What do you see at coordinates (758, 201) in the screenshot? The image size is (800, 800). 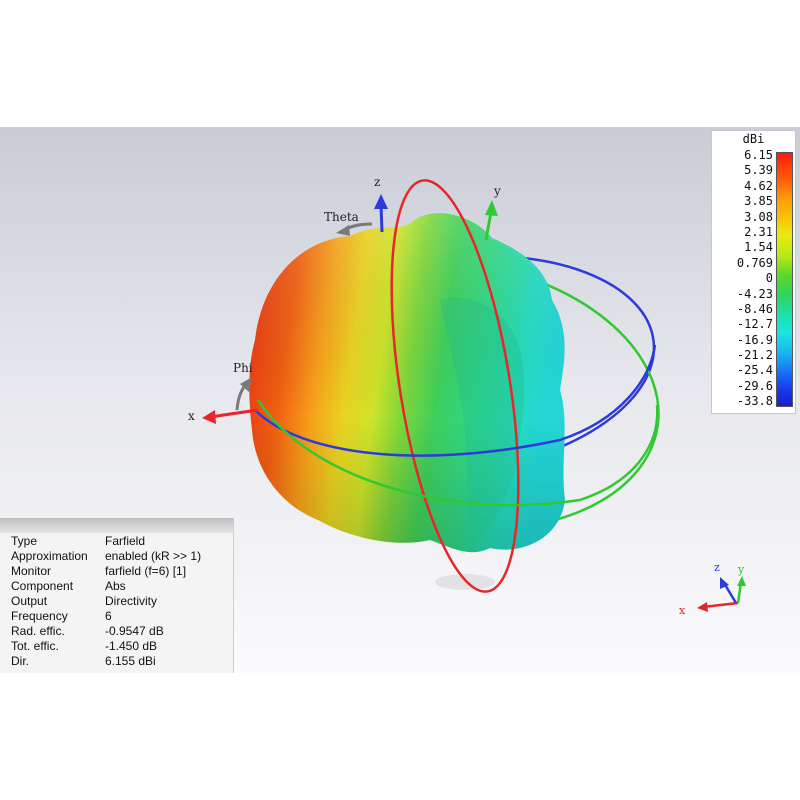 I see `legend-tick: 3.85` at bounding box center [758, 201].